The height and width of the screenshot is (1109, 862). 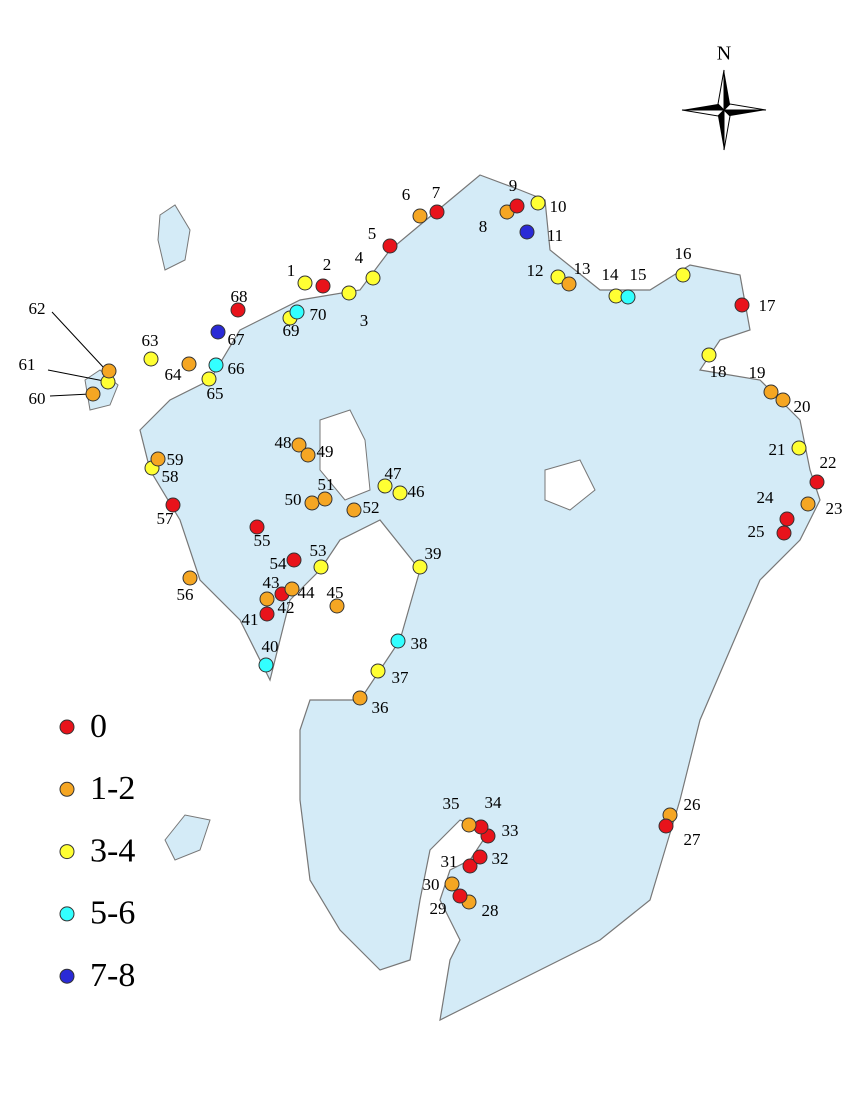 What do you see at coordinates (98, 726) in the screenshot?
I see `legend-label: 0` at bounding box center [98, 726].